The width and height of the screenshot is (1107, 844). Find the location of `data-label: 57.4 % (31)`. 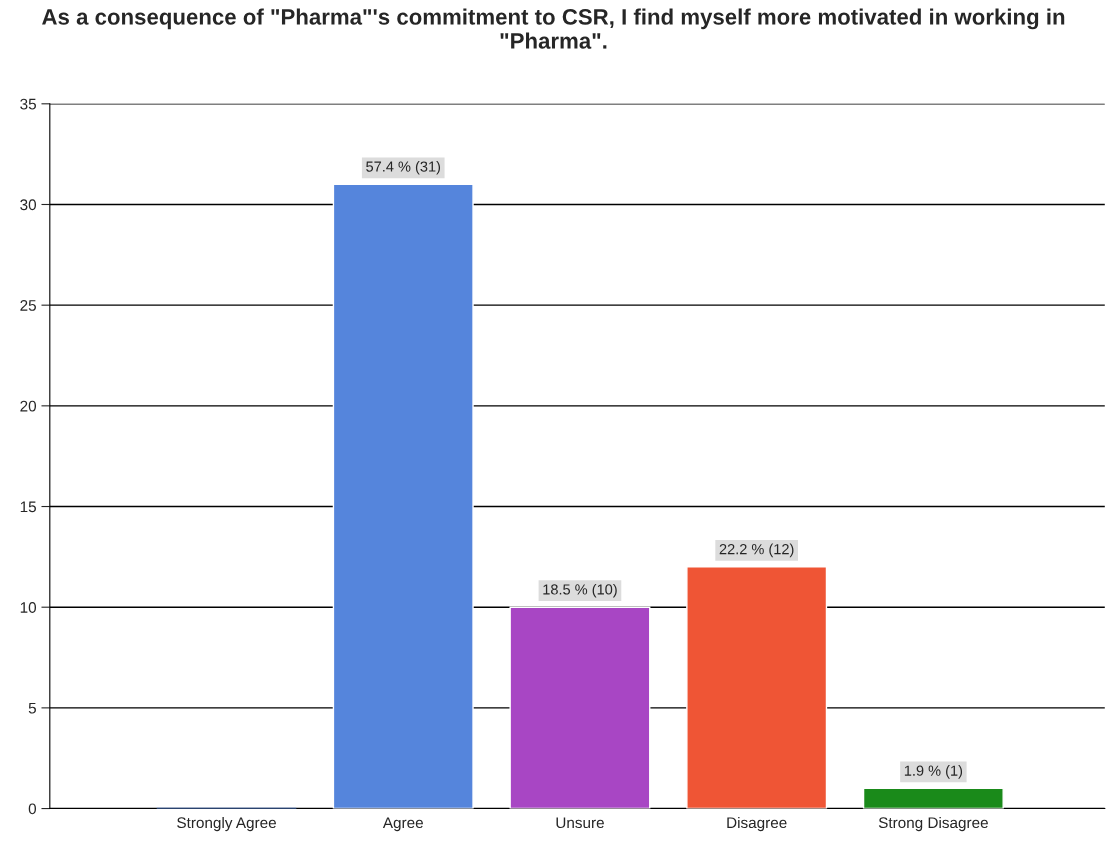

data-label: 57.4 % (31) is located at coordinates (403, 168).